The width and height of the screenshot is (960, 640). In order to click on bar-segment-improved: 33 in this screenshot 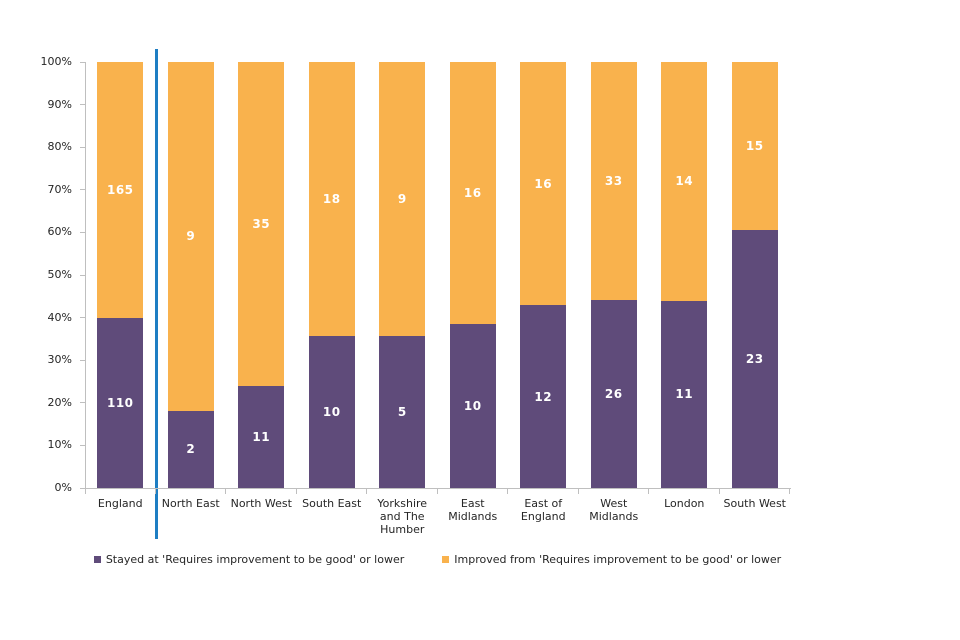, I will do `click(613, 181)`.